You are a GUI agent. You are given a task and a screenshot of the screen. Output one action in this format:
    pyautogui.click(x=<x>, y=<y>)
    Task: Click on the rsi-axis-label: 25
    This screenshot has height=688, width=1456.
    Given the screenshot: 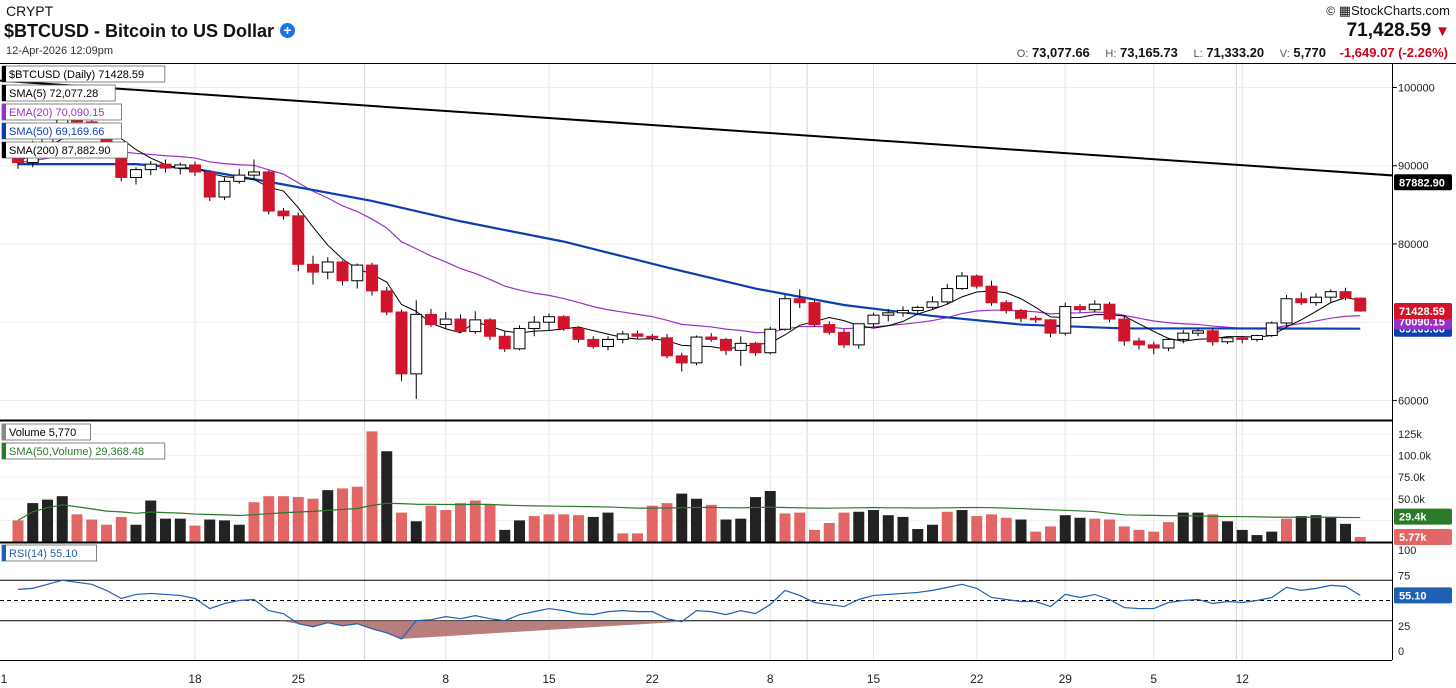 What is the action you would take?
    pyautogui.click(x=1404, y=627)
    